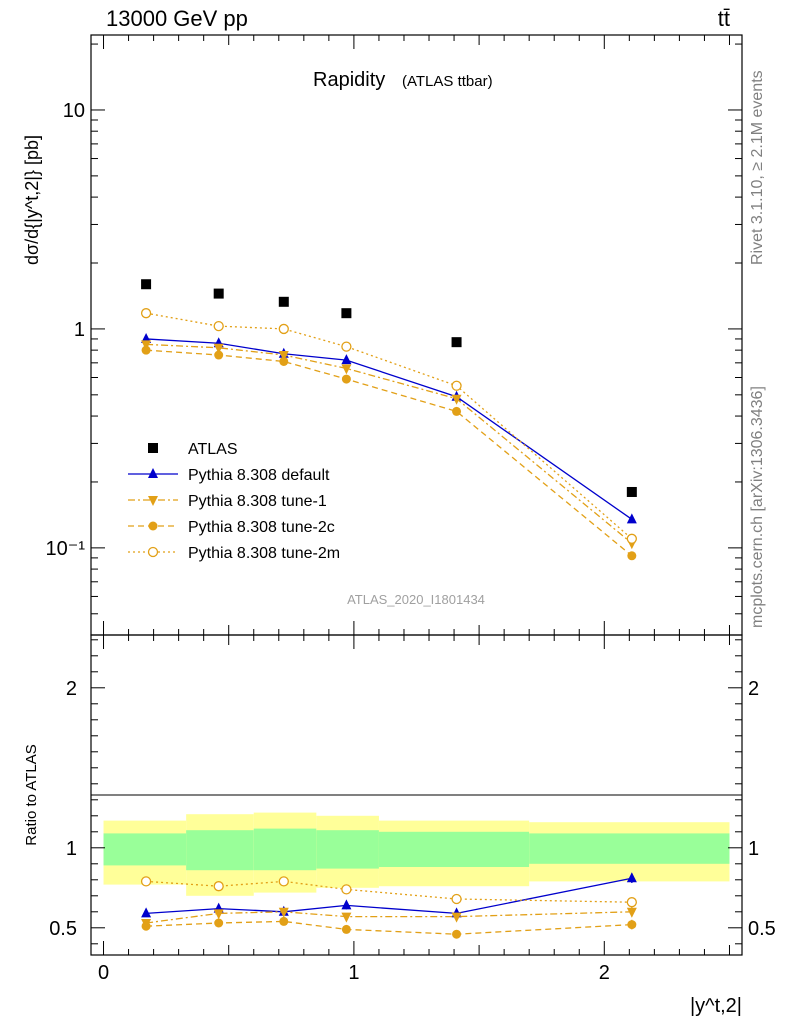 The image size is (786, 1024). I want to click on ratio-y-tick-label: 1, so click(71, 849).